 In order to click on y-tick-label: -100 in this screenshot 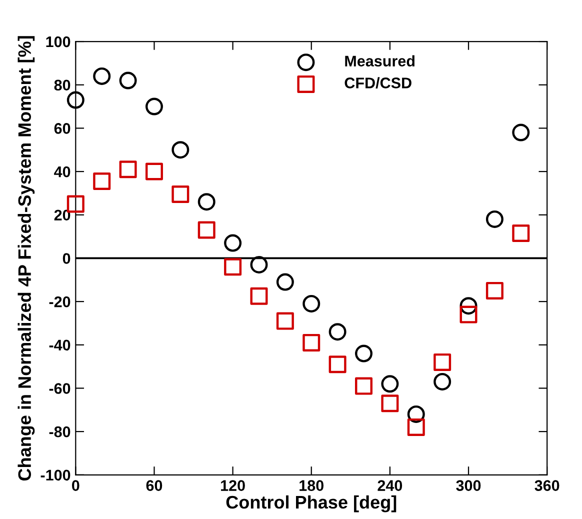, I will do `click(55, 475)`.